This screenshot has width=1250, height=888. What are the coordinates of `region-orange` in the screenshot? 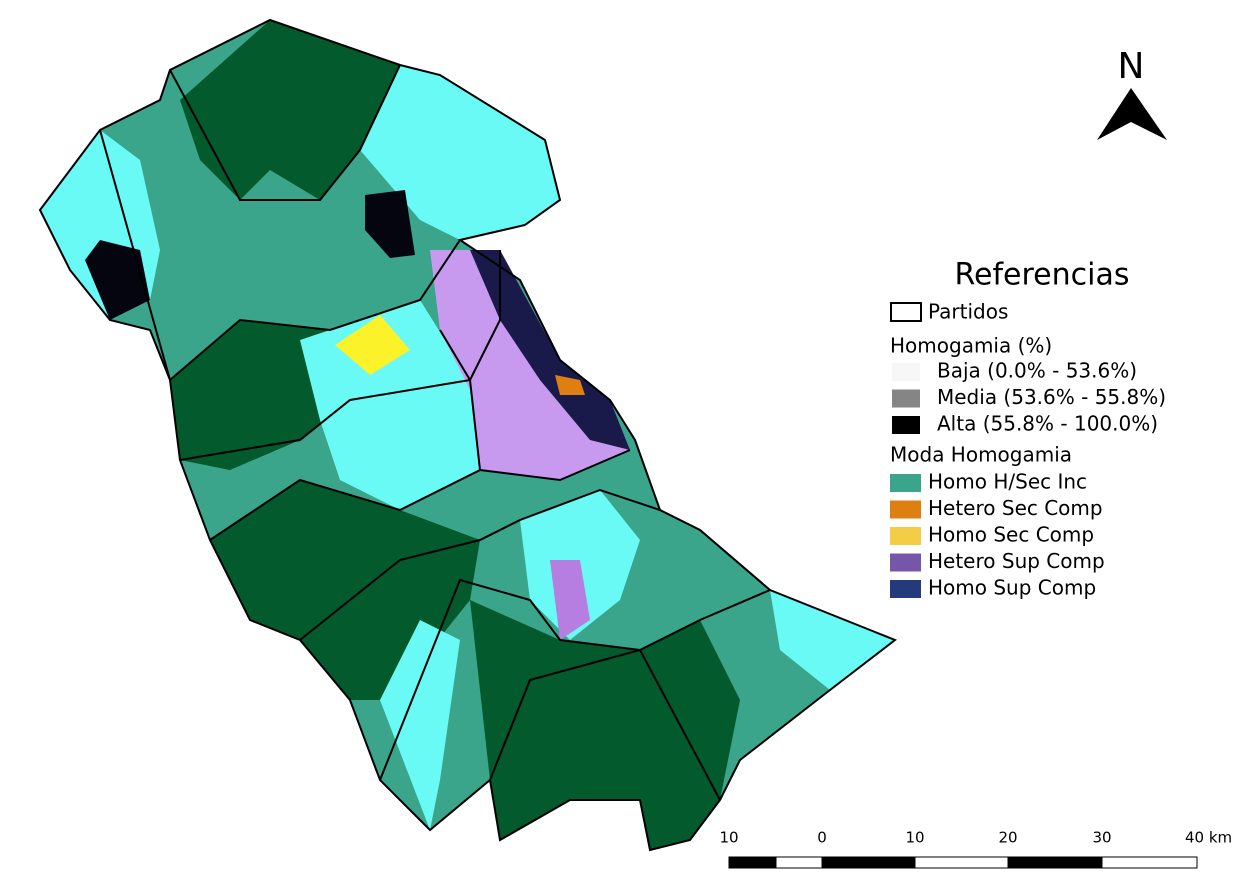 It's located at (570, 385).